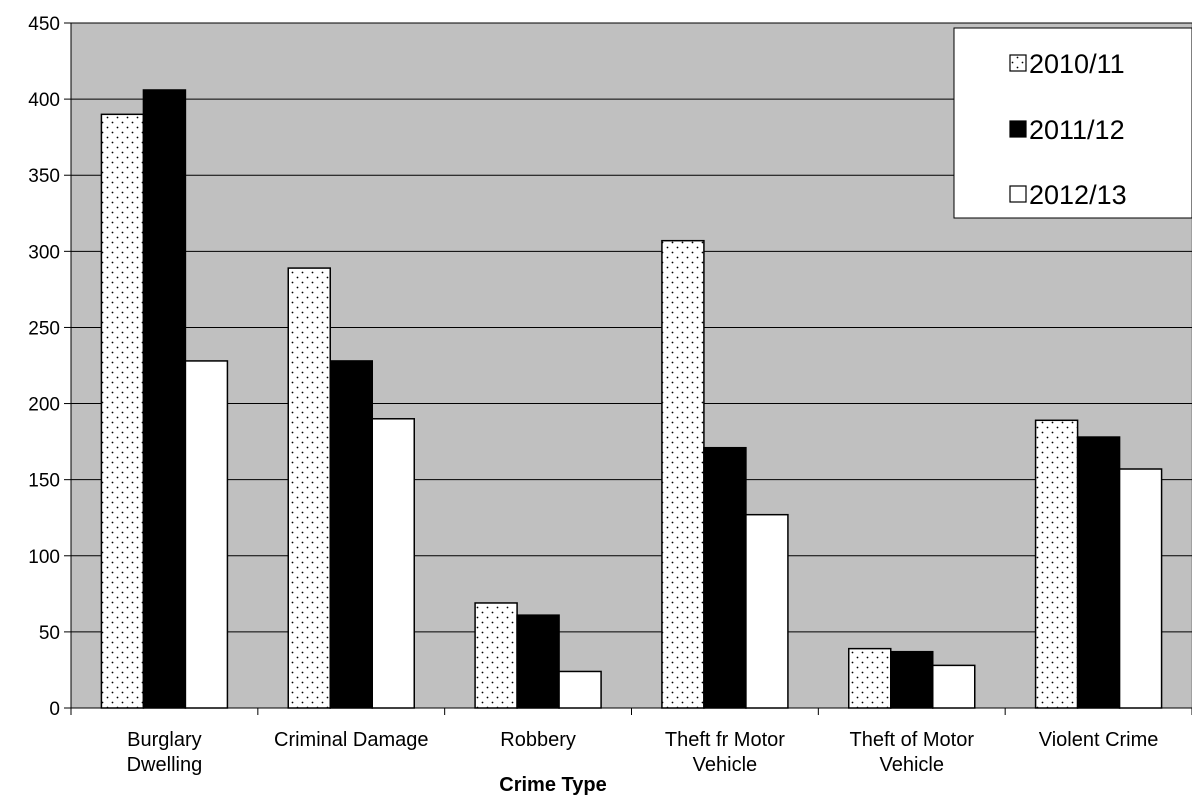  I want to click on legend-box, so click(1072, 123).